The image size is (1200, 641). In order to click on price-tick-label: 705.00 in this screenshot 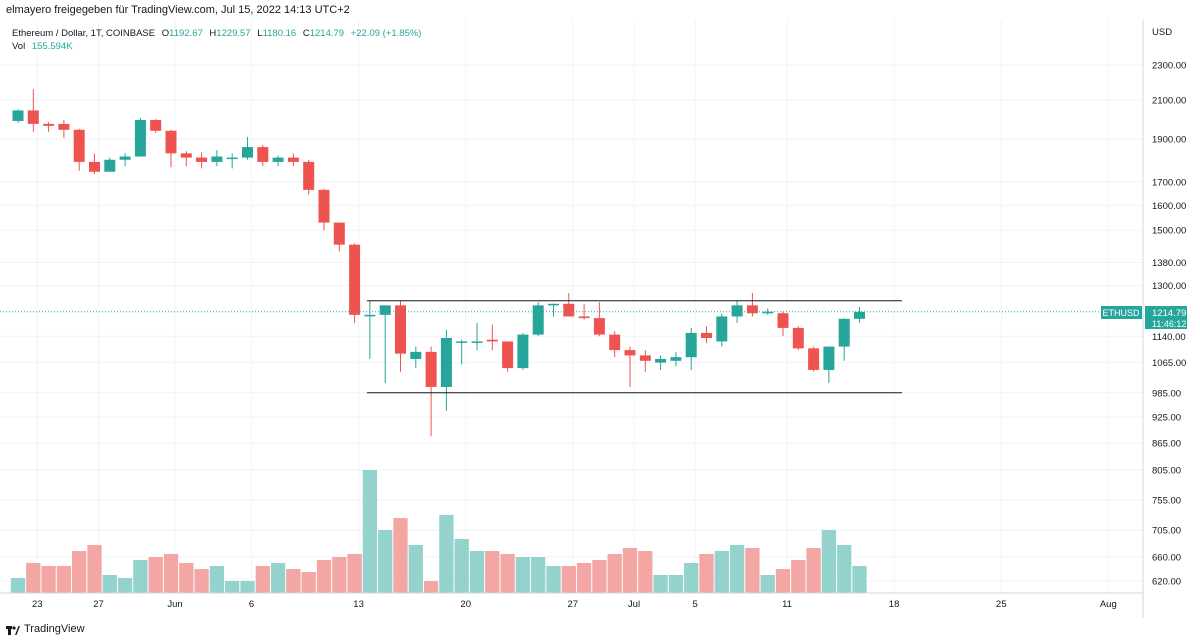, I will do `click(1166, 531)`.